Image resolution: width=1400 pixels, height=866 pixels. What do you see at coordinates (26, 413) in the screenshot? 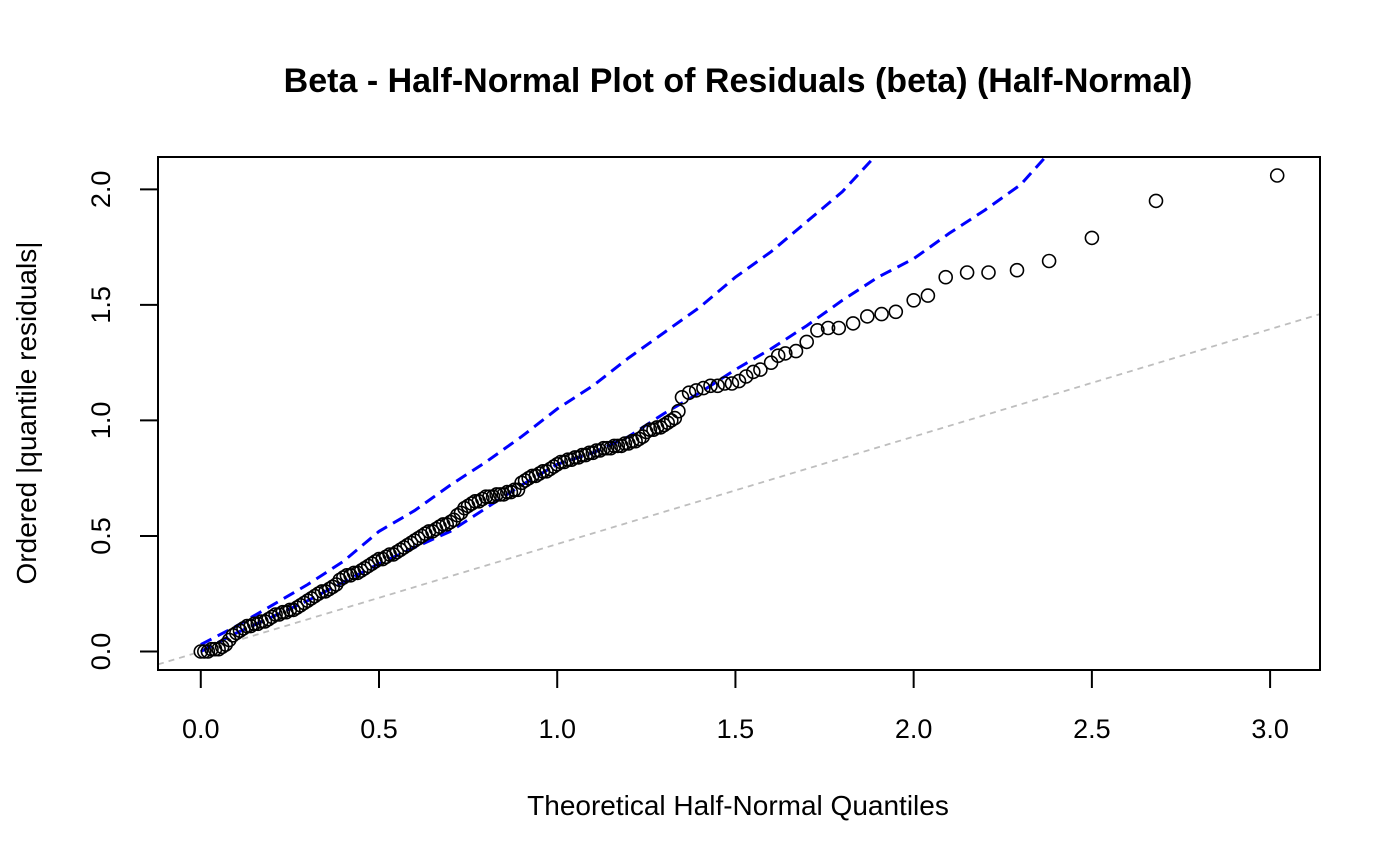
I see `y-axis-label: Ordered |quantile residuals|` at bounding box center [26, 413].